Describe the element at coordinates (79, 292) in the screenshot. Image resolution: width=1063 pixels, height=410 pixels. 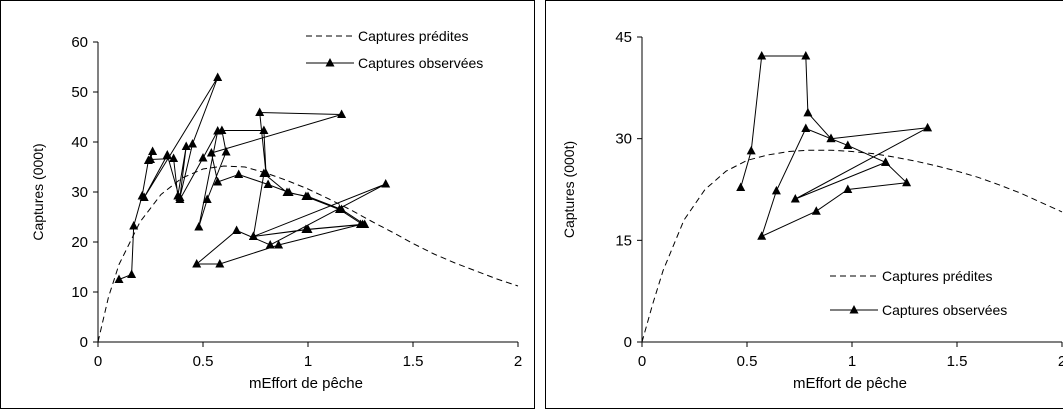
I see `y-tick-label: 10` at that location.